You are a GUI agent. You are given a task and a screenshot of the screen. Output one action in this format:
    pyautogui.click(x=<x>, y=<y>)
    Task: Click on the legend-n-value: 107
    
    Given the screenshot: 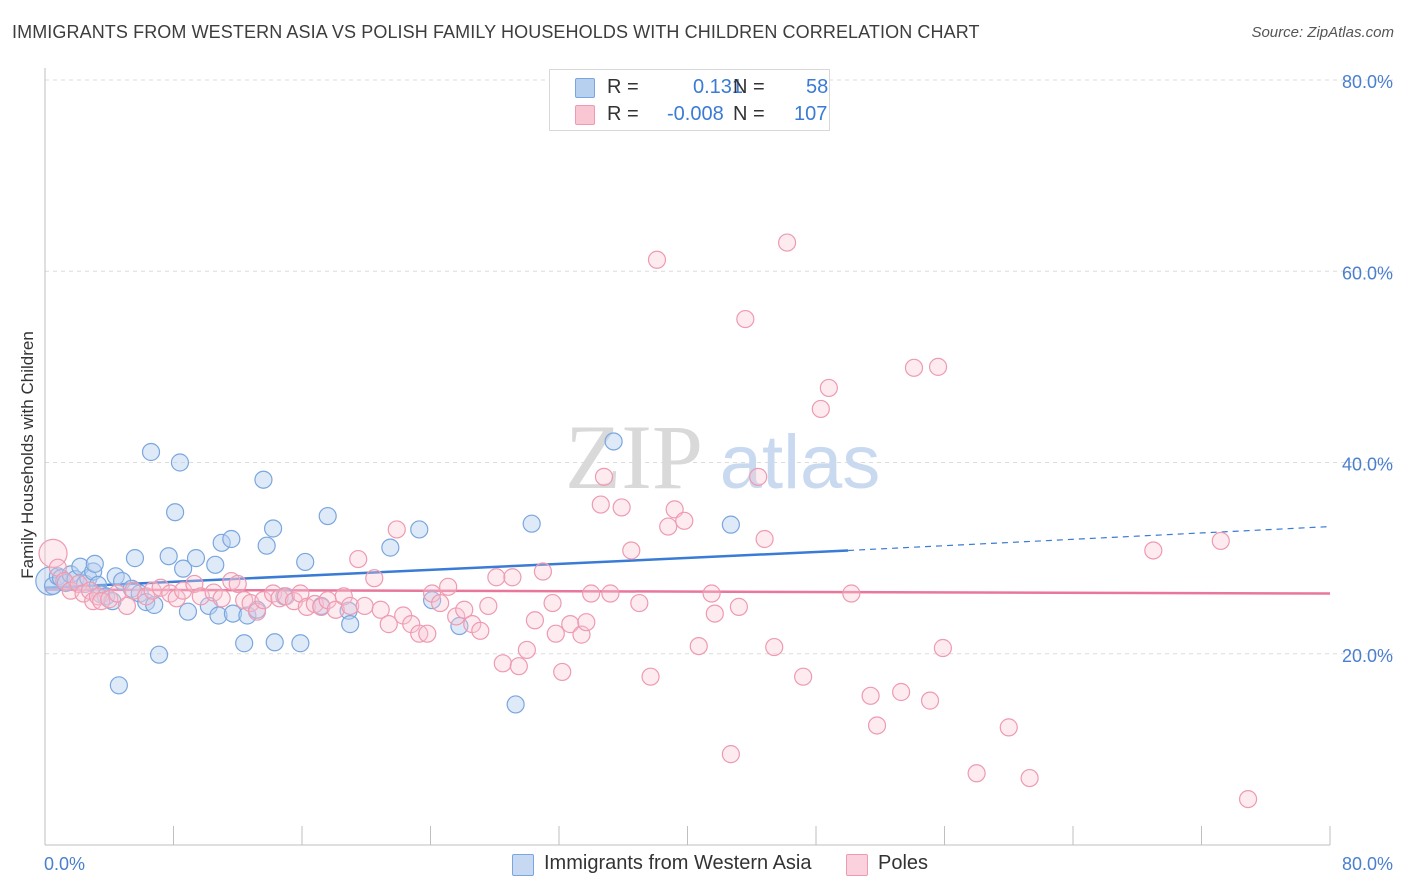 What is the action you would take?
    pyautogui.click(x=811, y=114)
    